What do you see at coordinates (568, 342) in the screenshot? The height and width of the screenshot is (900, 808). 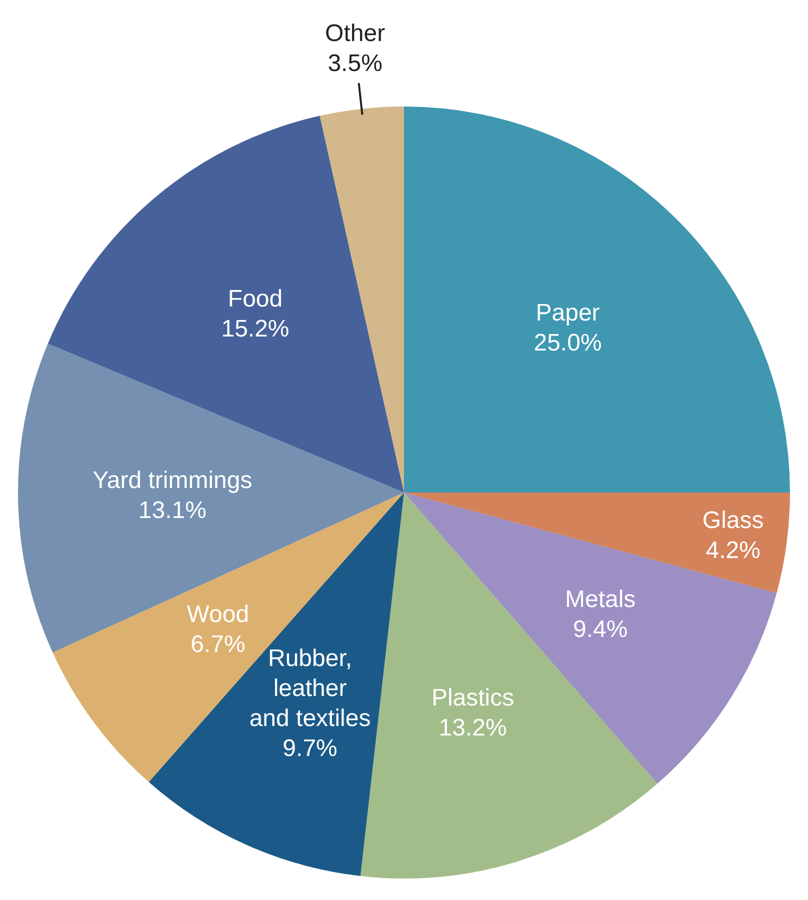 I see `data-label: 25.0%` at bounding box center [568, 342].